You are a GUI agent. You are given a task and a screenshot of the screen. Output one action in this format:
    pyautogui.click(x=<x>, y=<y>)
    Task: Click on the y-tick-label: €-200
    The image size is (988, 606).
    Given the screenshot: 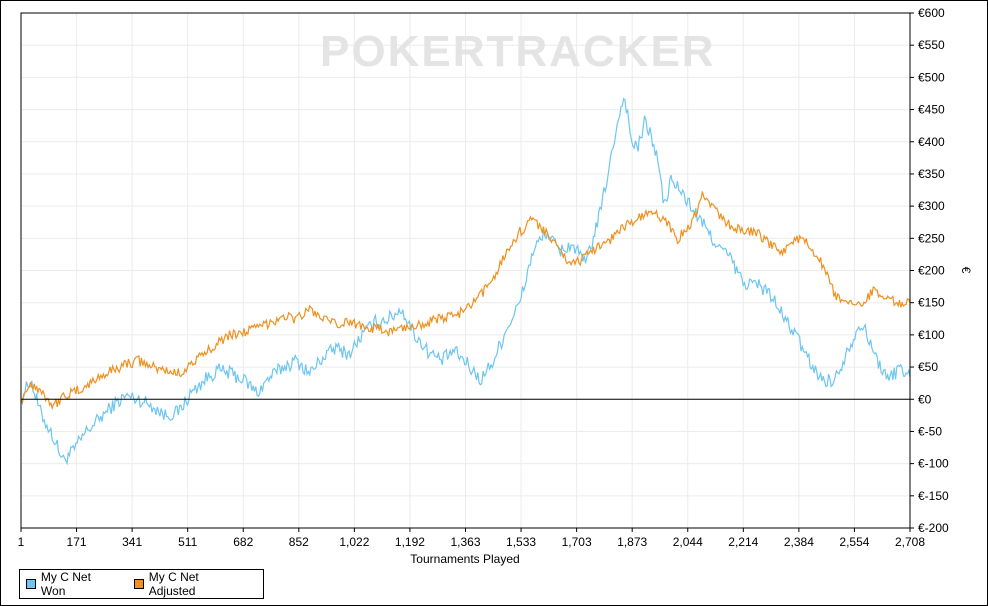 What is the action you would take?
    pyautogui.click(x=933, y=528)
    